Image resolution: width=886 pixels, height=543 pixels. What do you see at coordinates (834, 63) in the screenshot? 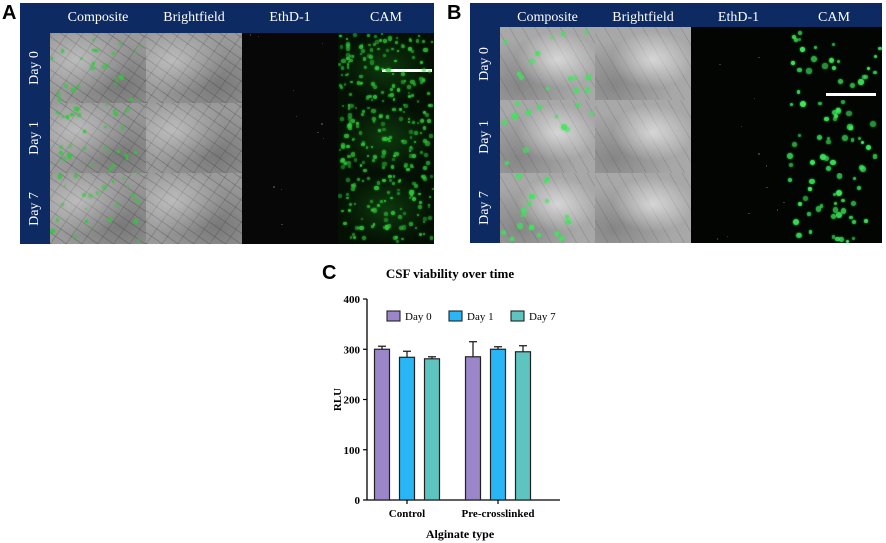
I see `panel-b-cam-day0` at bounding box center [834, 63].